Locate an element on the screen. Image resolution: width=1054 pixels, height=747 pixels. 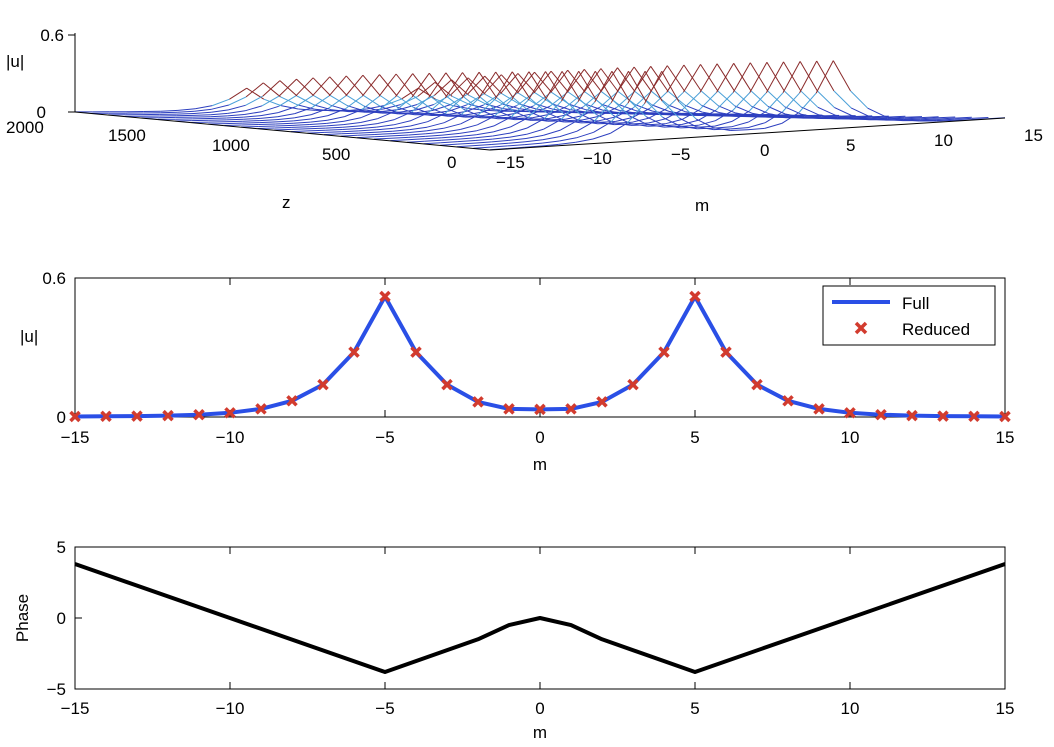
m3d-tick-neg5: −5 is located at coordinates (680, 154).